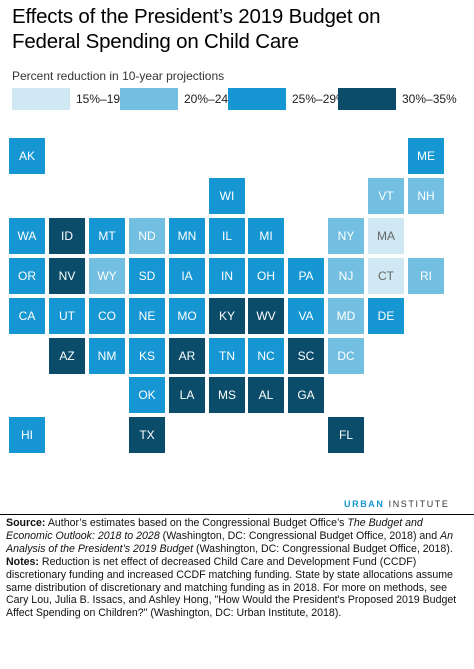  What do you see at coordinates (227, 196) in the screenshot?
I see `state-tile-wi: WI` at bounding box center [227, 196].